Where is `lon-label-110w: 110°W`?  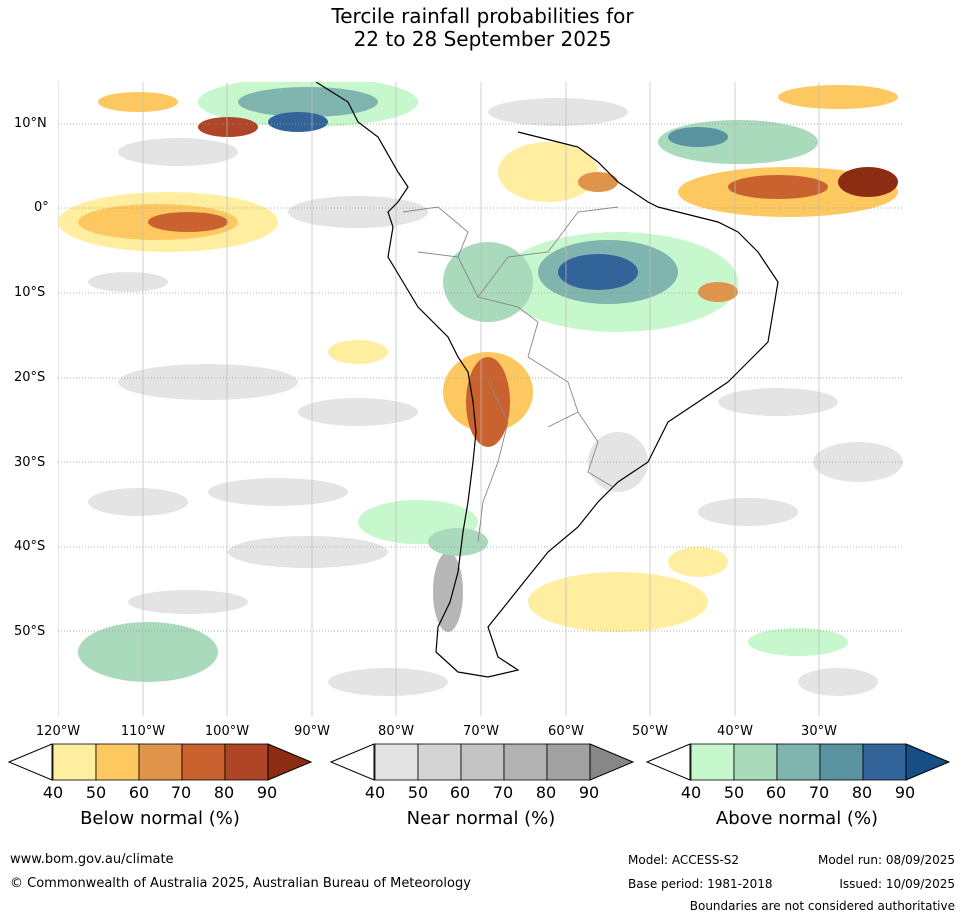
lon-label-110w: 110°W is located at coordinates (143, 731).